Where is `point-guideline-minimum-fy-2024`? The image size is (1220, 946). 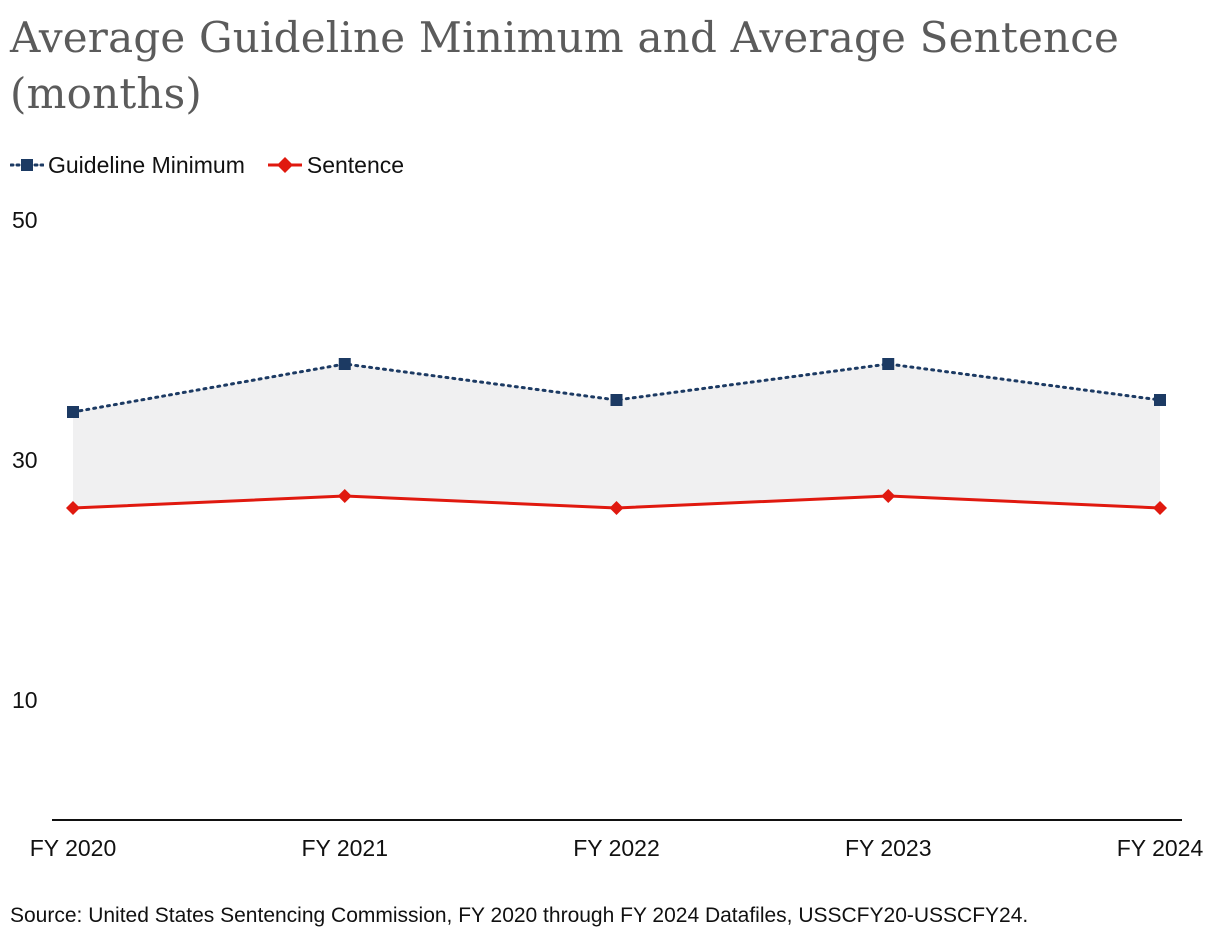 point-guideline-minimum-fy-2024 is located at coordinates (1160, 400).